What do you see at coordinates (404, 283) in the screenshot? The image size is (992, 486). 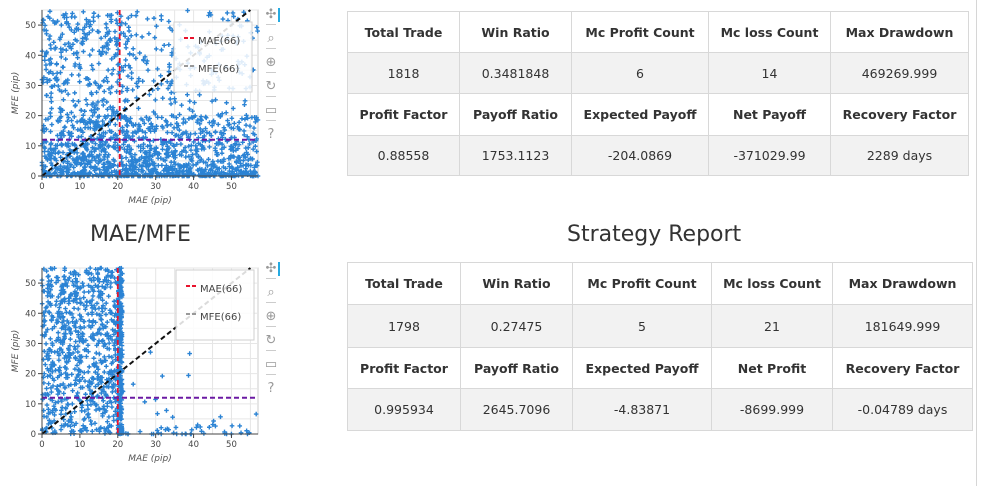 I see `header-total-trade: Total Trade` at bounding box center [404, 283].